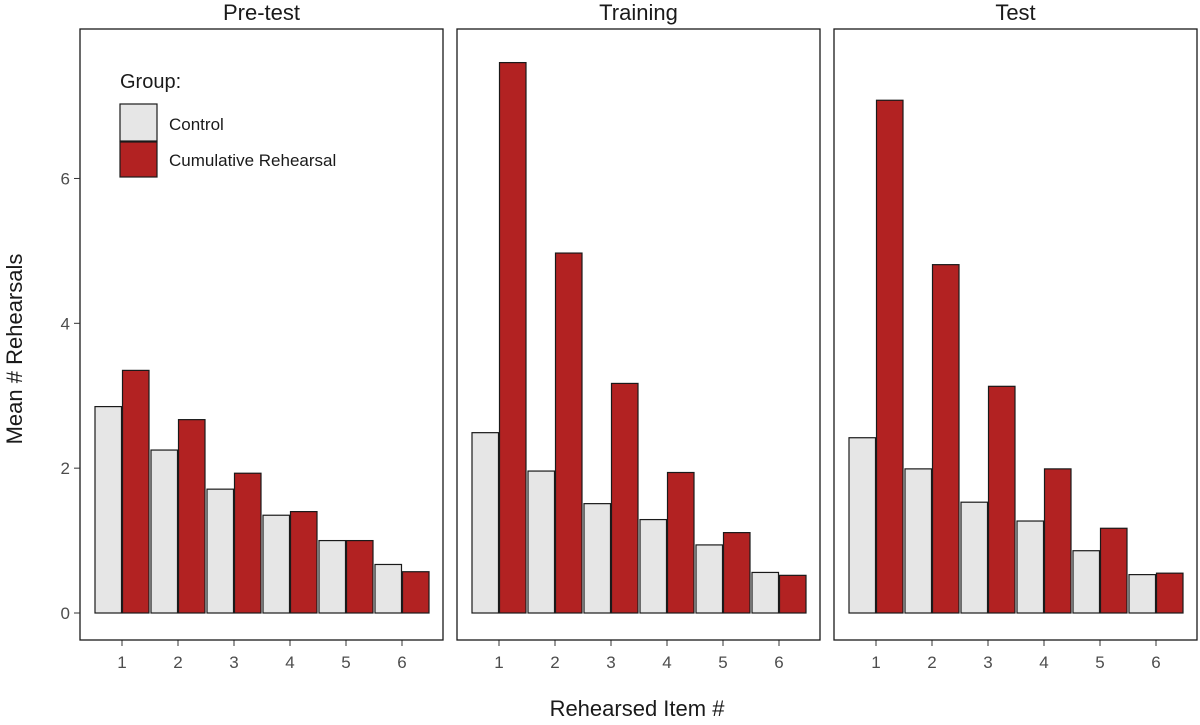 The height and width of the screenshot is (725, 1200). I want to click on legend-label-control: Control, so click(196, 124).